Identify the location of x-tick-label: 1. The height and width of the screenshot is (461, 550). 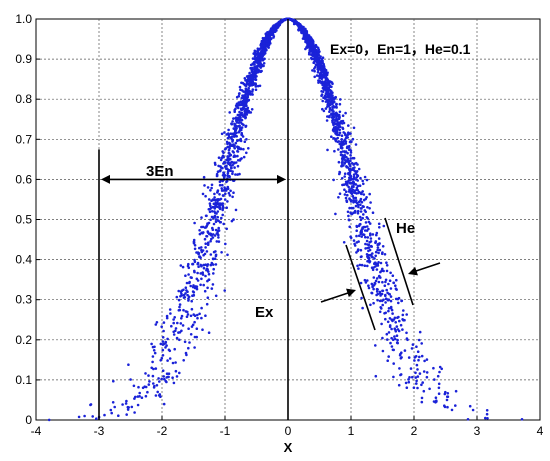
(351, 431).